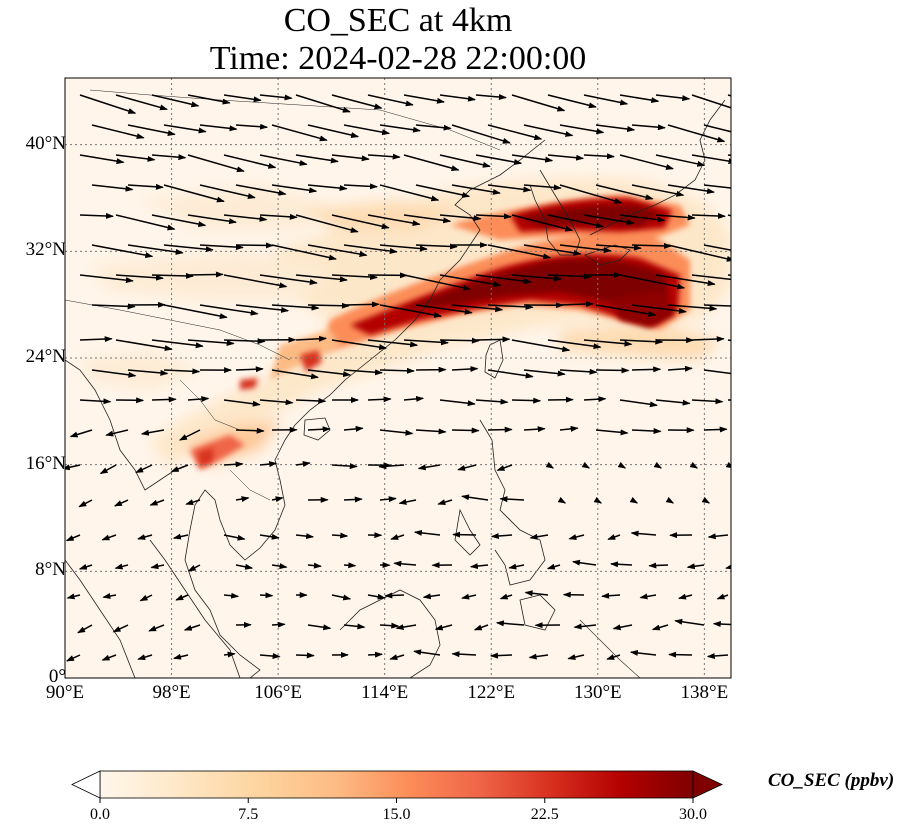 This screenshot has width=916, height=836. Describe the element at coordinates (100, 814) in the screenshot. I see `colorbar-tick-label: 0.0` at that location.